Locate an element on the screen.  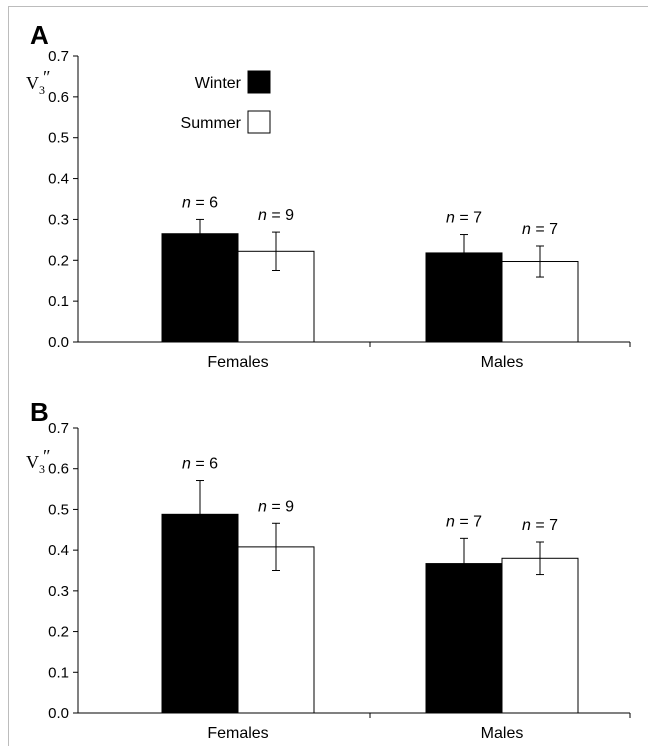
legend-label-summer: Summer is located at coordinates (211, 123).